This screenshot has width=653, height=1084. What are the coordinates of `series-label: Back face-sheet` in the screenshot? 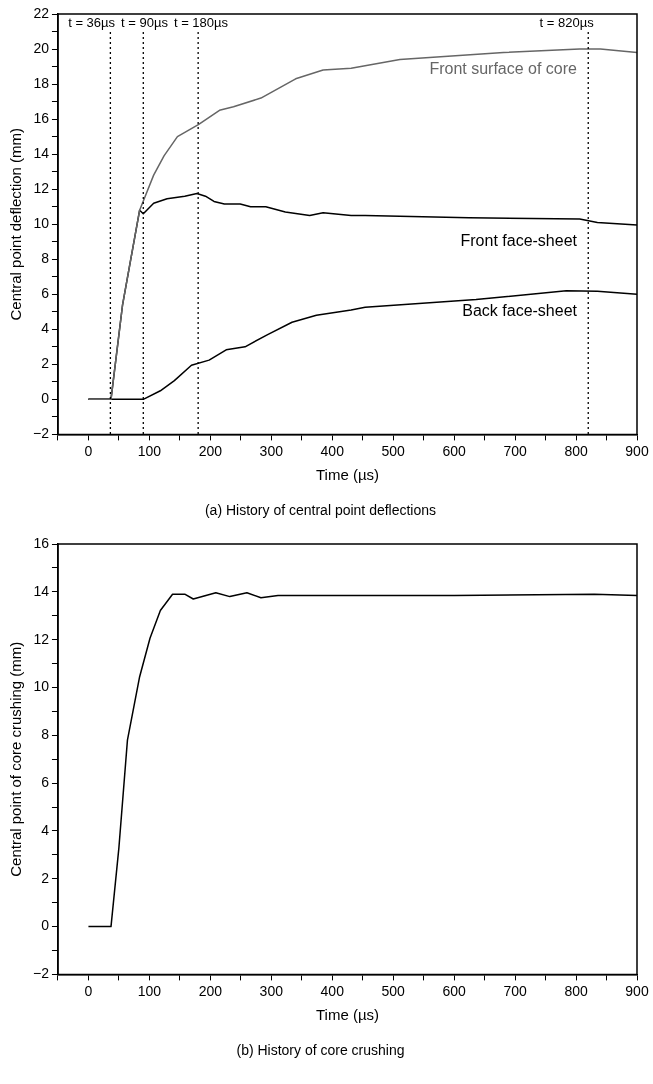 It's located at (520, 310).